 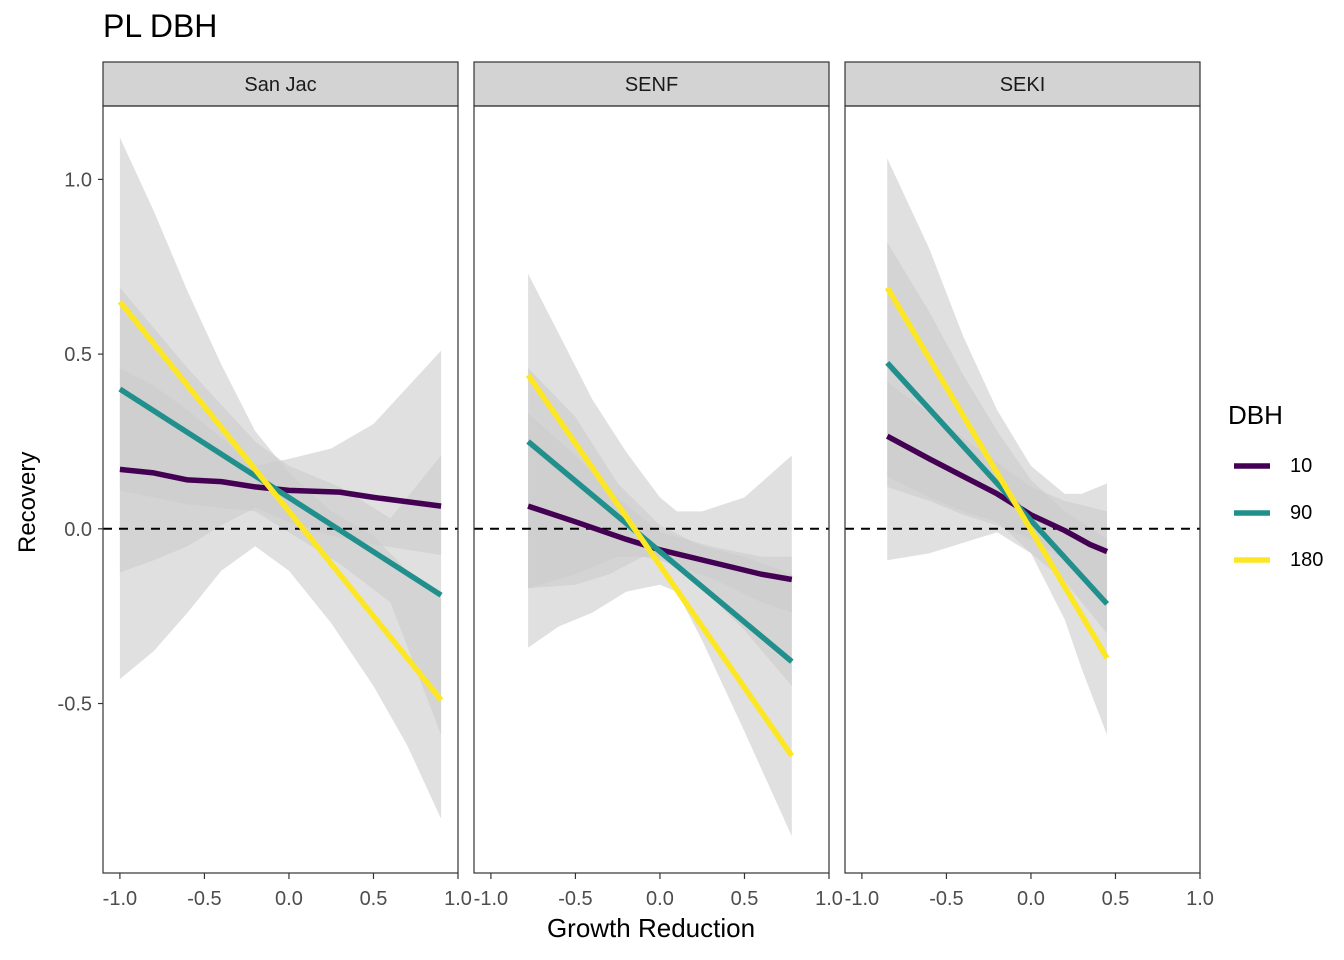 What do you see at coordinates (78, 530) in the screenshot?
I see `y-tick-label: 0.0` at bounding box center [78, 530].